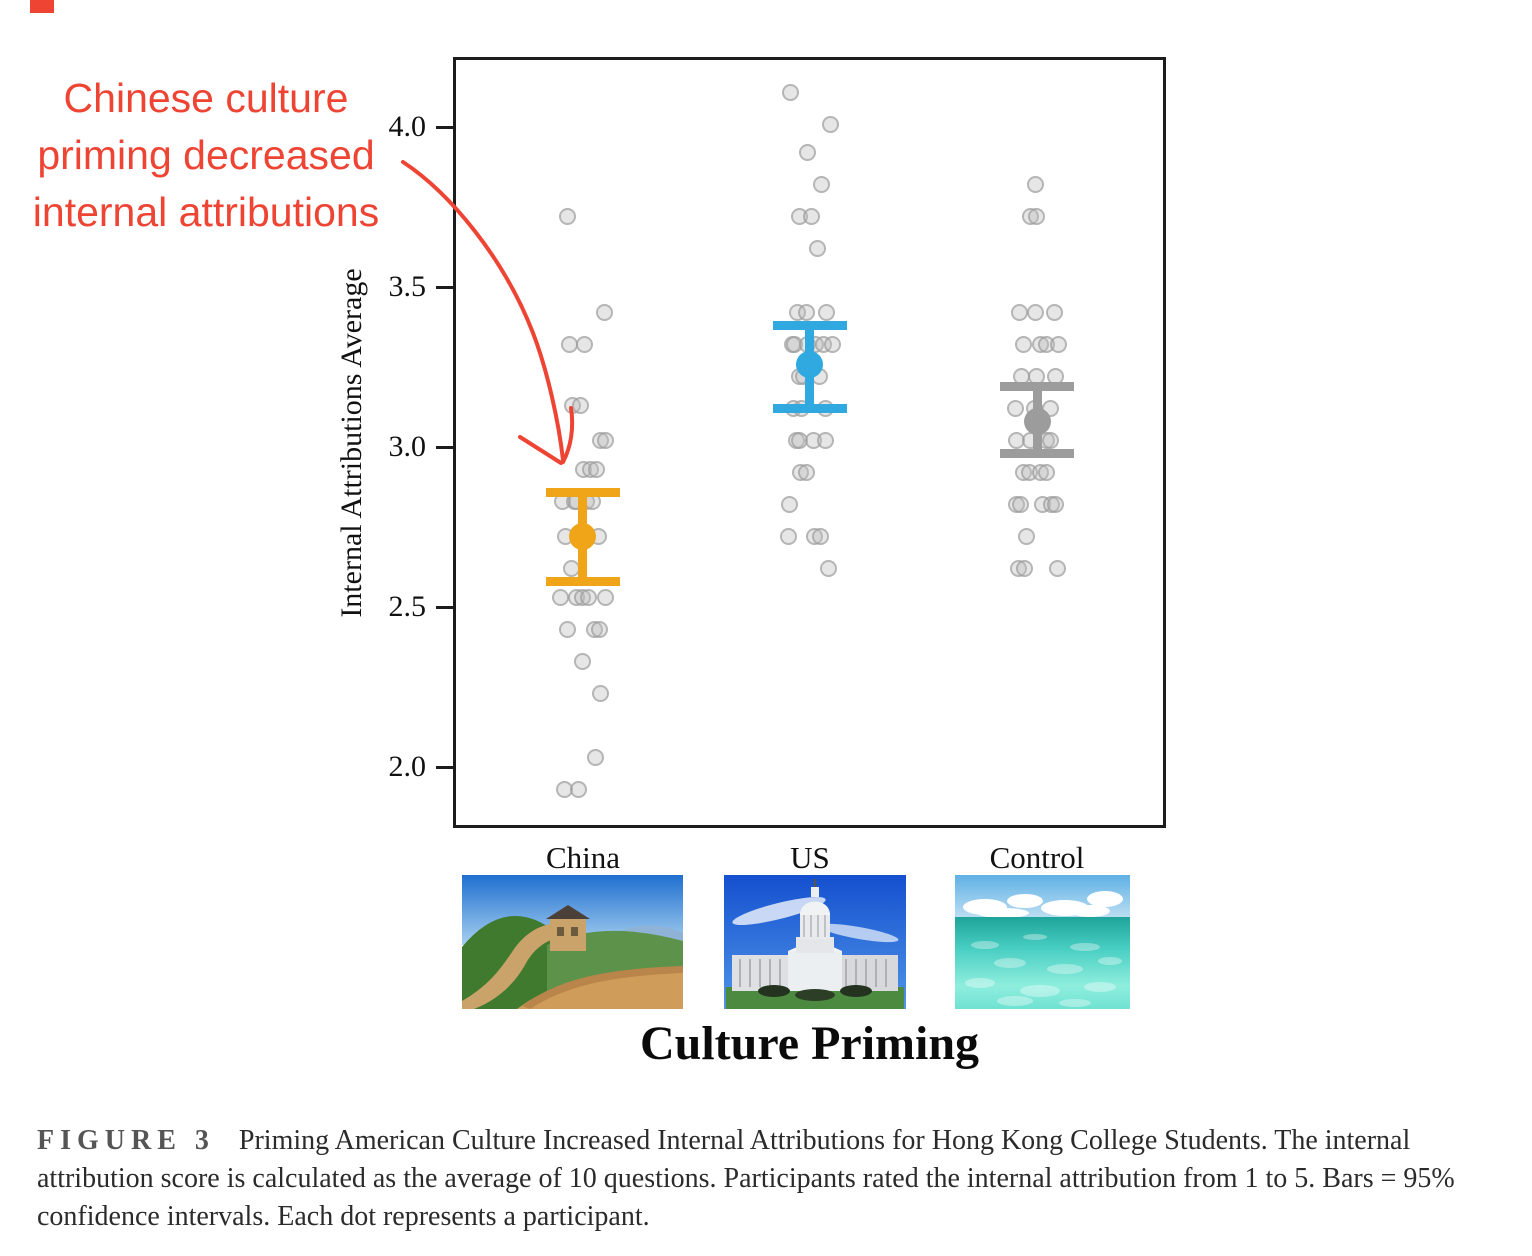  I want to click on x-axis-title: Culture Priming, so click(809, 1043).